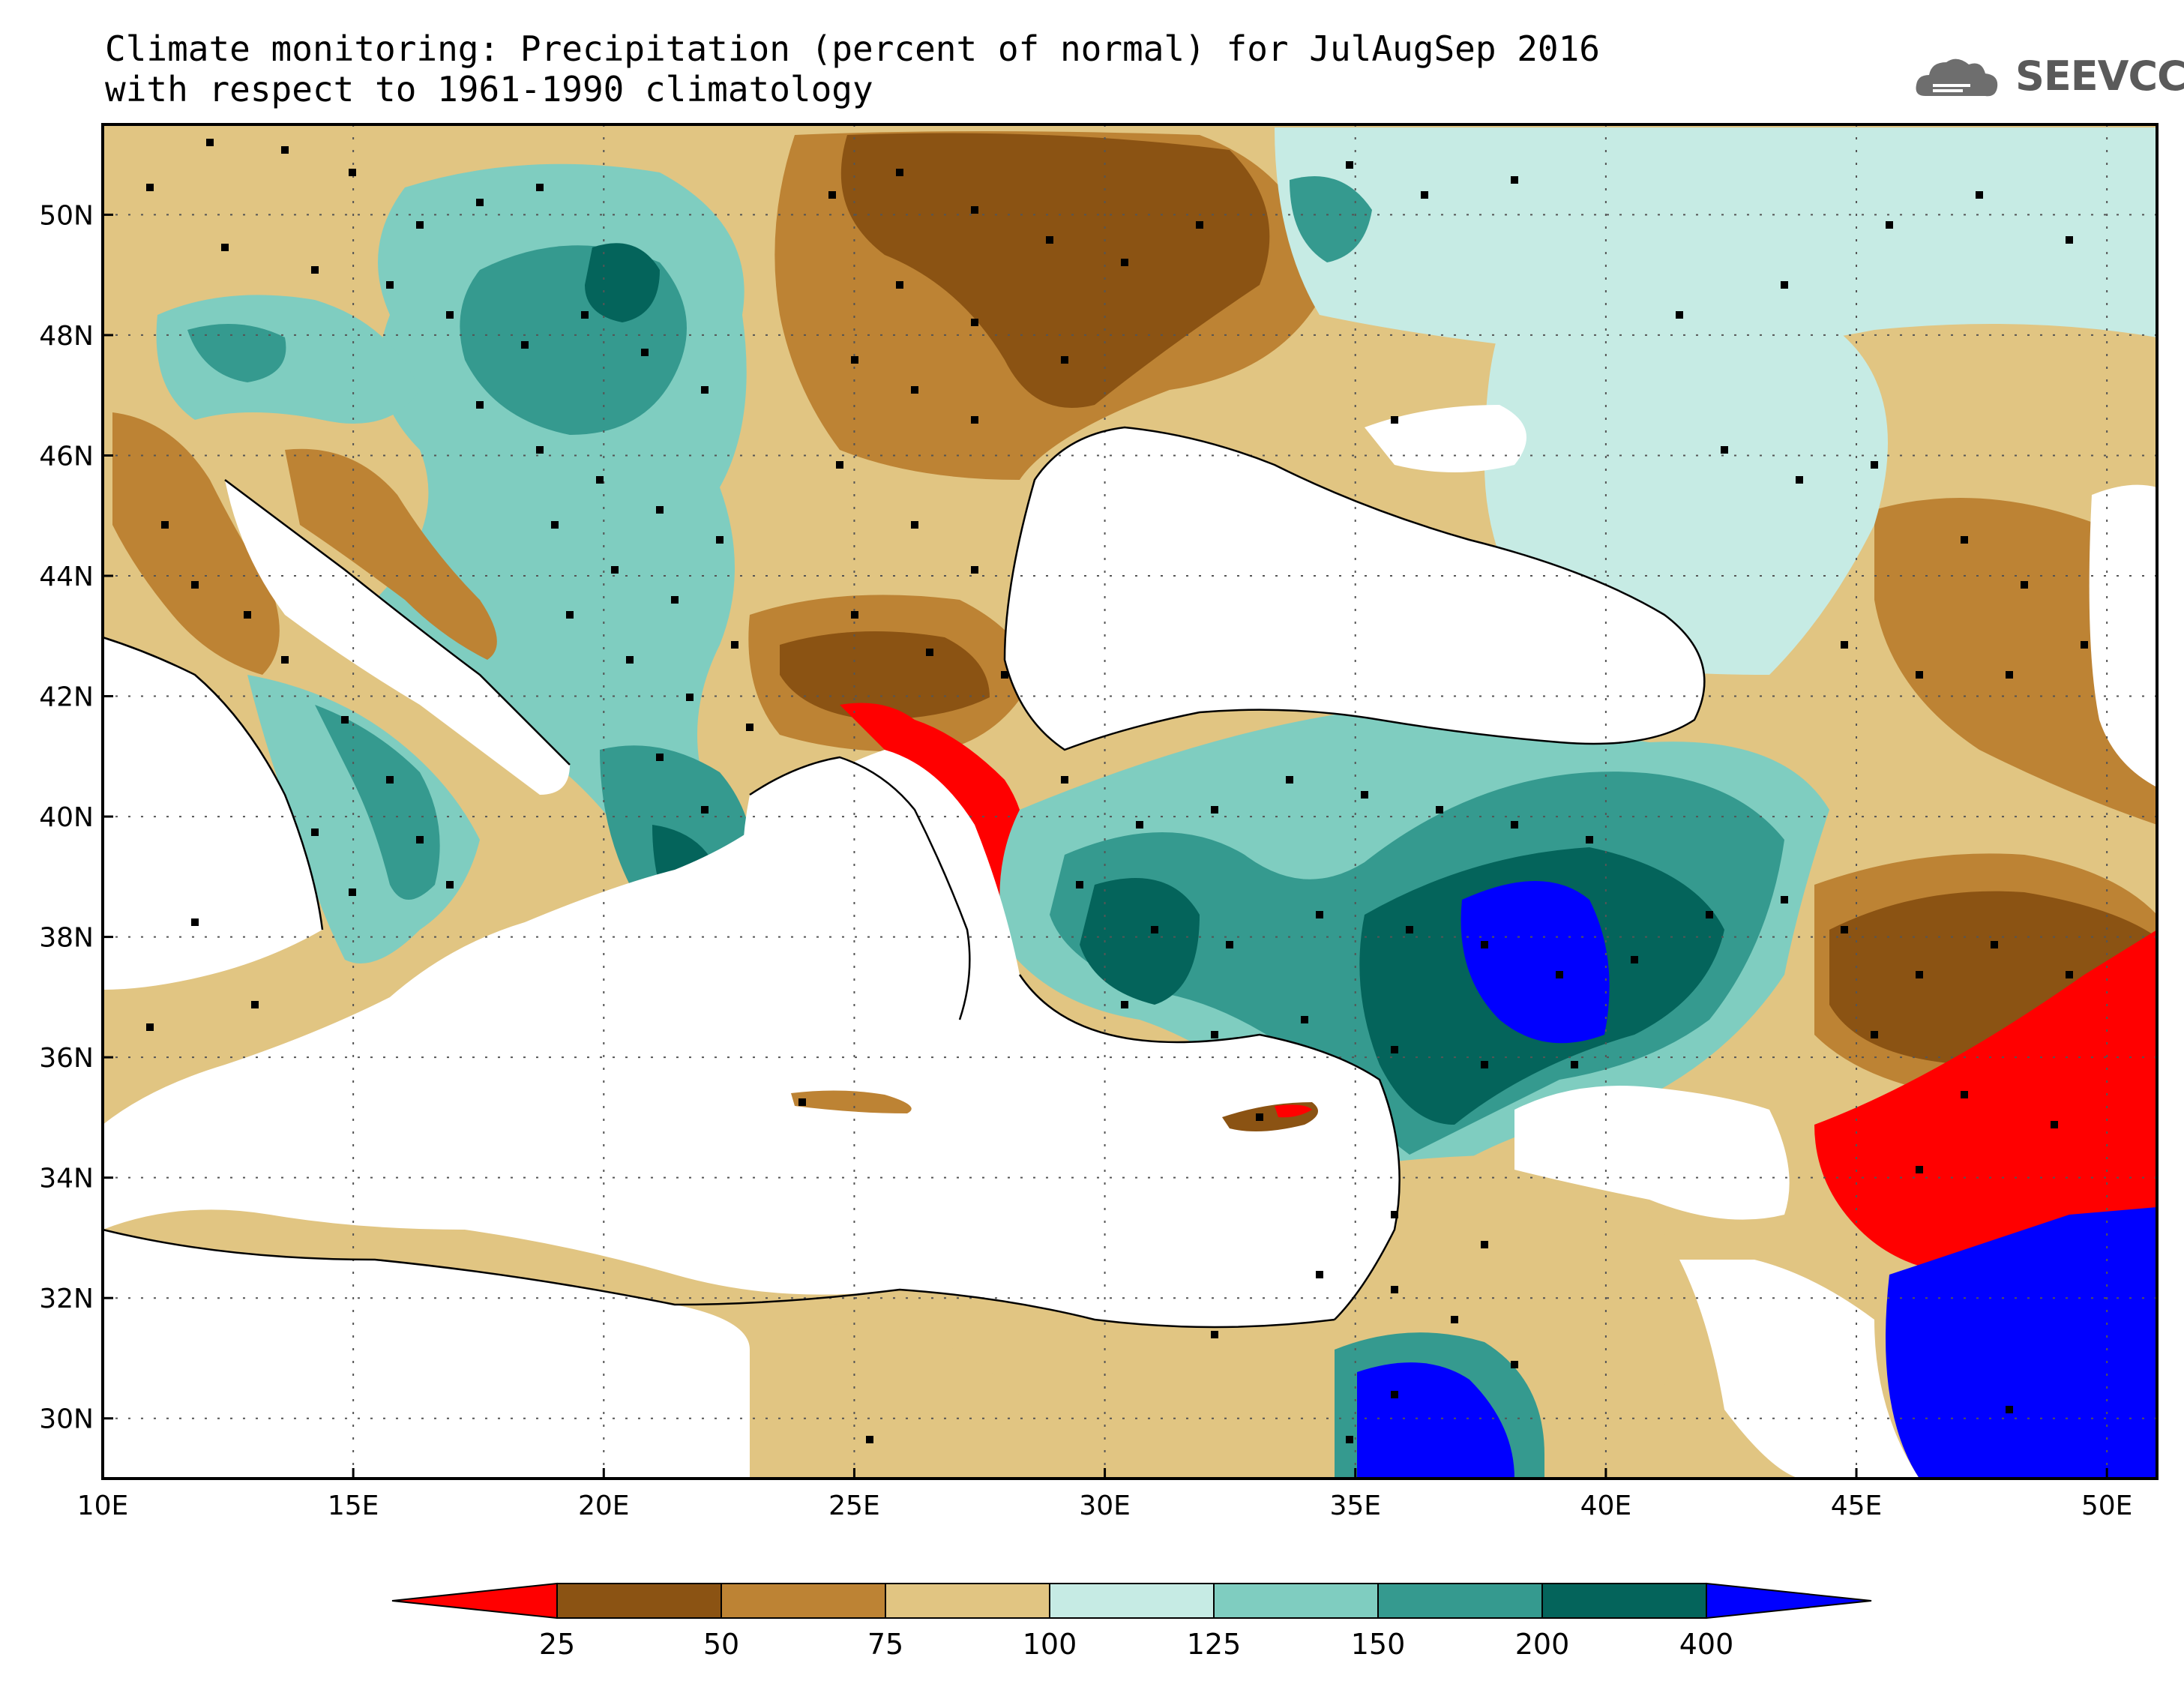 This screenshot has width=2184, height=1687. I want to click on longitude-labels: 10E 15E 20E 25E 30E 35E 40E 45E 50E, so click(1104, 1494).